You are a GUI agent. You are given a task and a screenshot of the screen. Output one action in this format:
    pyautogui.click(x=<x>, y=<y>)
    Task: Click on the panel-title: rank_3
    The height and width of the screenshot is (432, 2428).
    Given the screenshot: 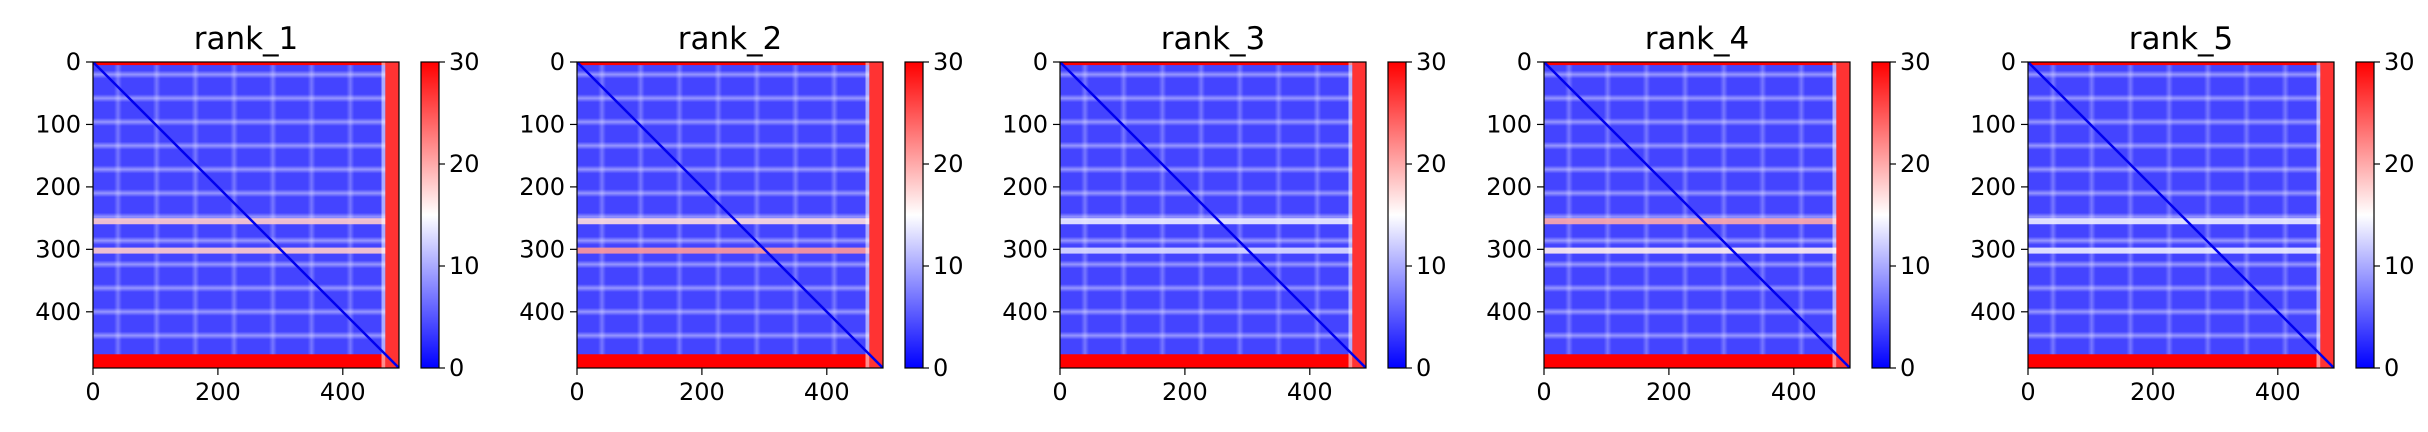 What is the action you would take?
    pyautogui.click(x=1213, y=39)
    